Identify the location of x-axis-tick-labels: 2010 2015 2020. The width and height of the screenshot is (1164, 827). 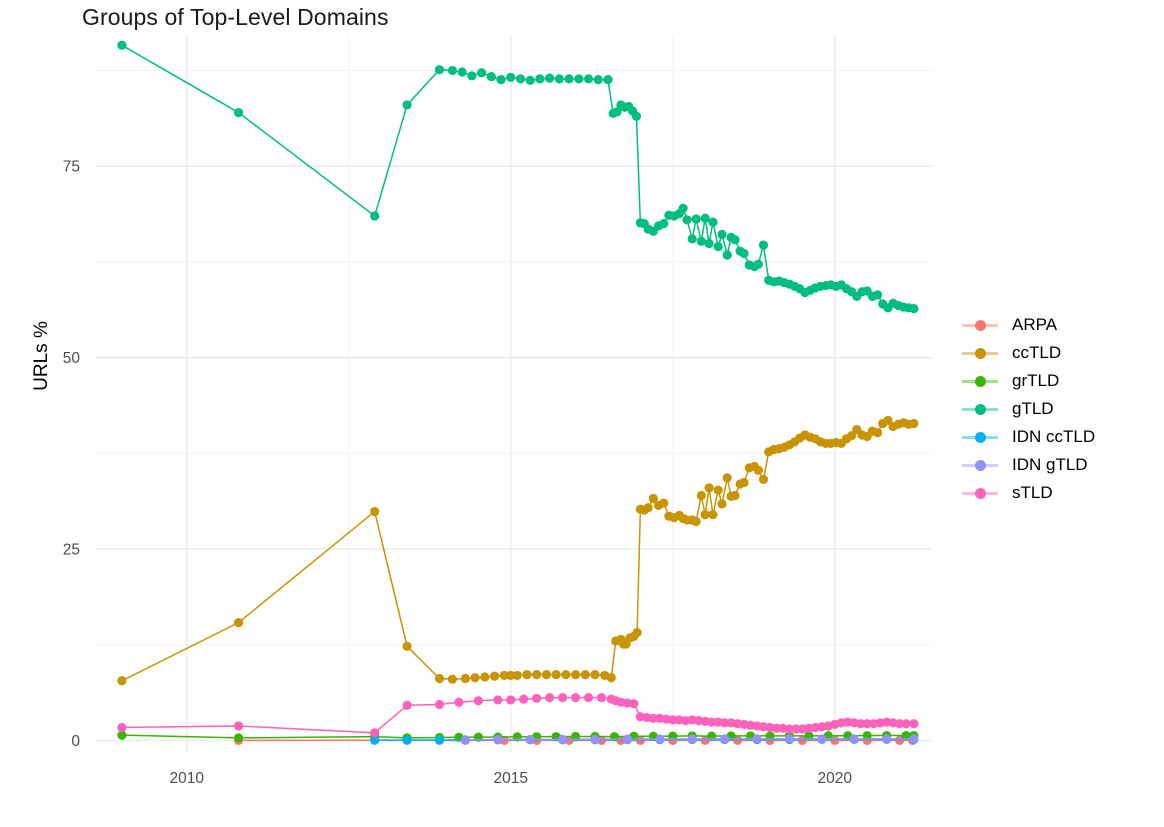
(510, 778).